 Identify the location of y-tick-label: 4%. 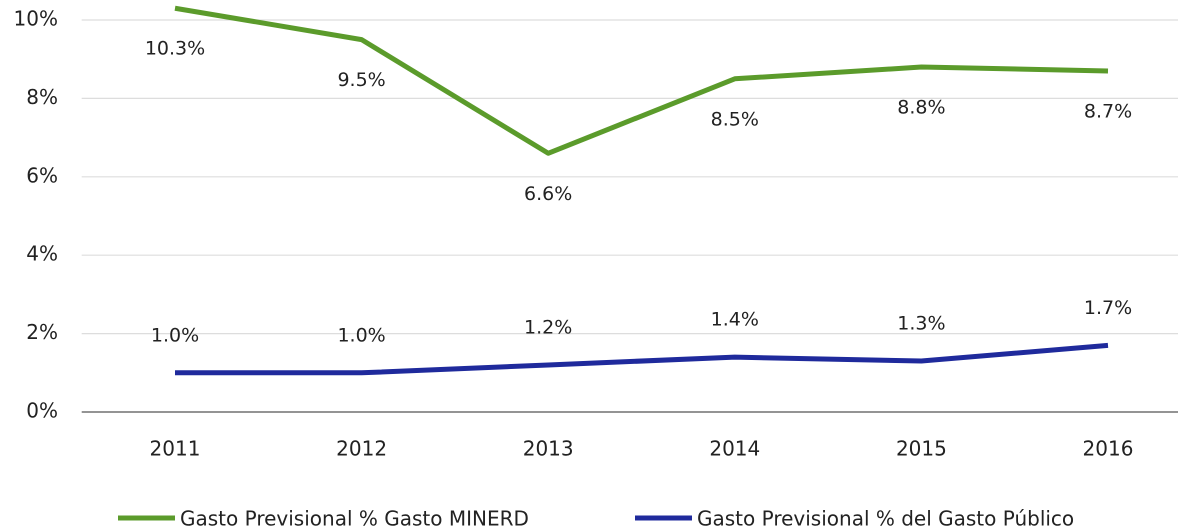
(42, 254).